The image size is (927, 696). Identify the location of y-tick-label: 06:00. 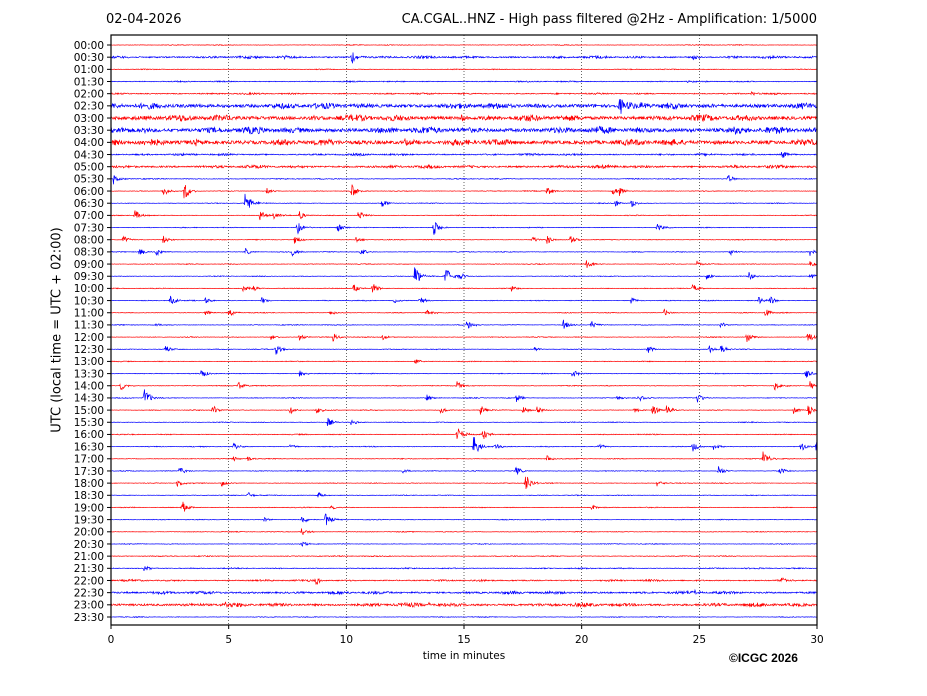
(89, 192).